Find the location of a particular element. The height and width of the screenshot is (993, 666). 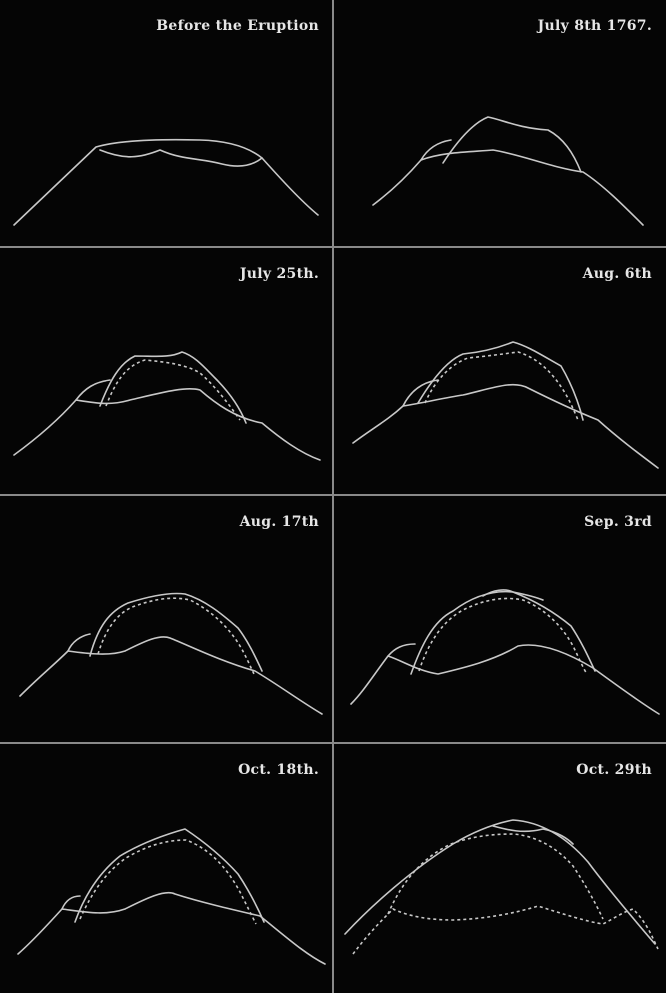

panel-aug-6: Aug. 6th is located at coordinates (499, 371).